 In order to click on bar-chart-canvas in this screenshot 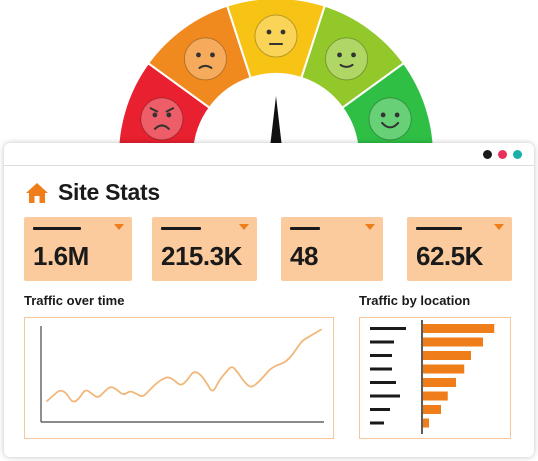, I will do `click(432, 377)`.